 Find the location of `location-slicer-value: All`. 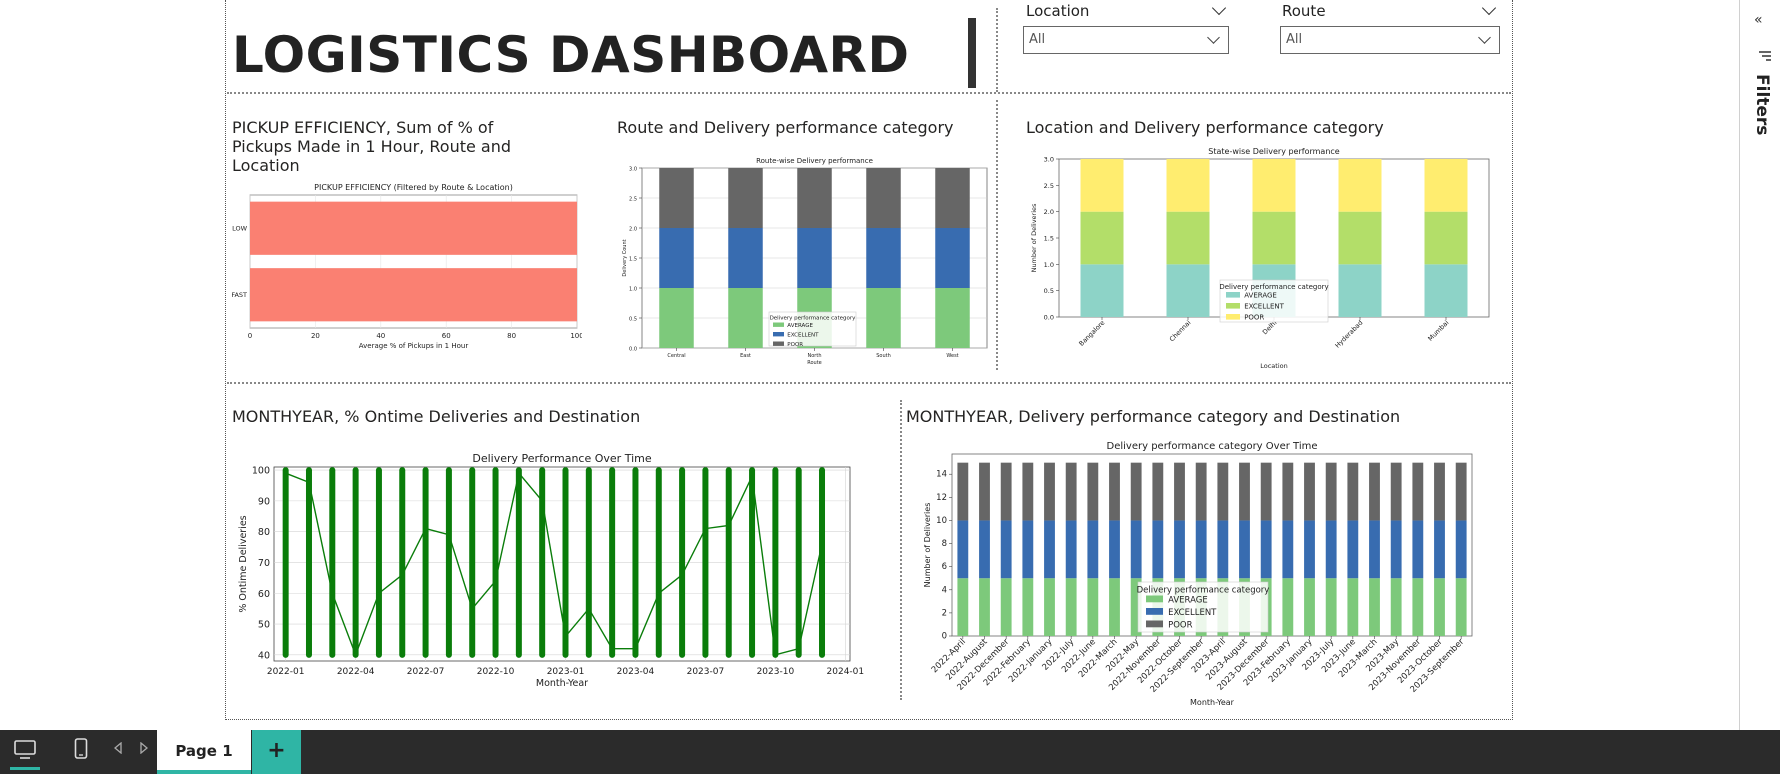

location-slicer-value: All is located at coordinates (1037, 39).